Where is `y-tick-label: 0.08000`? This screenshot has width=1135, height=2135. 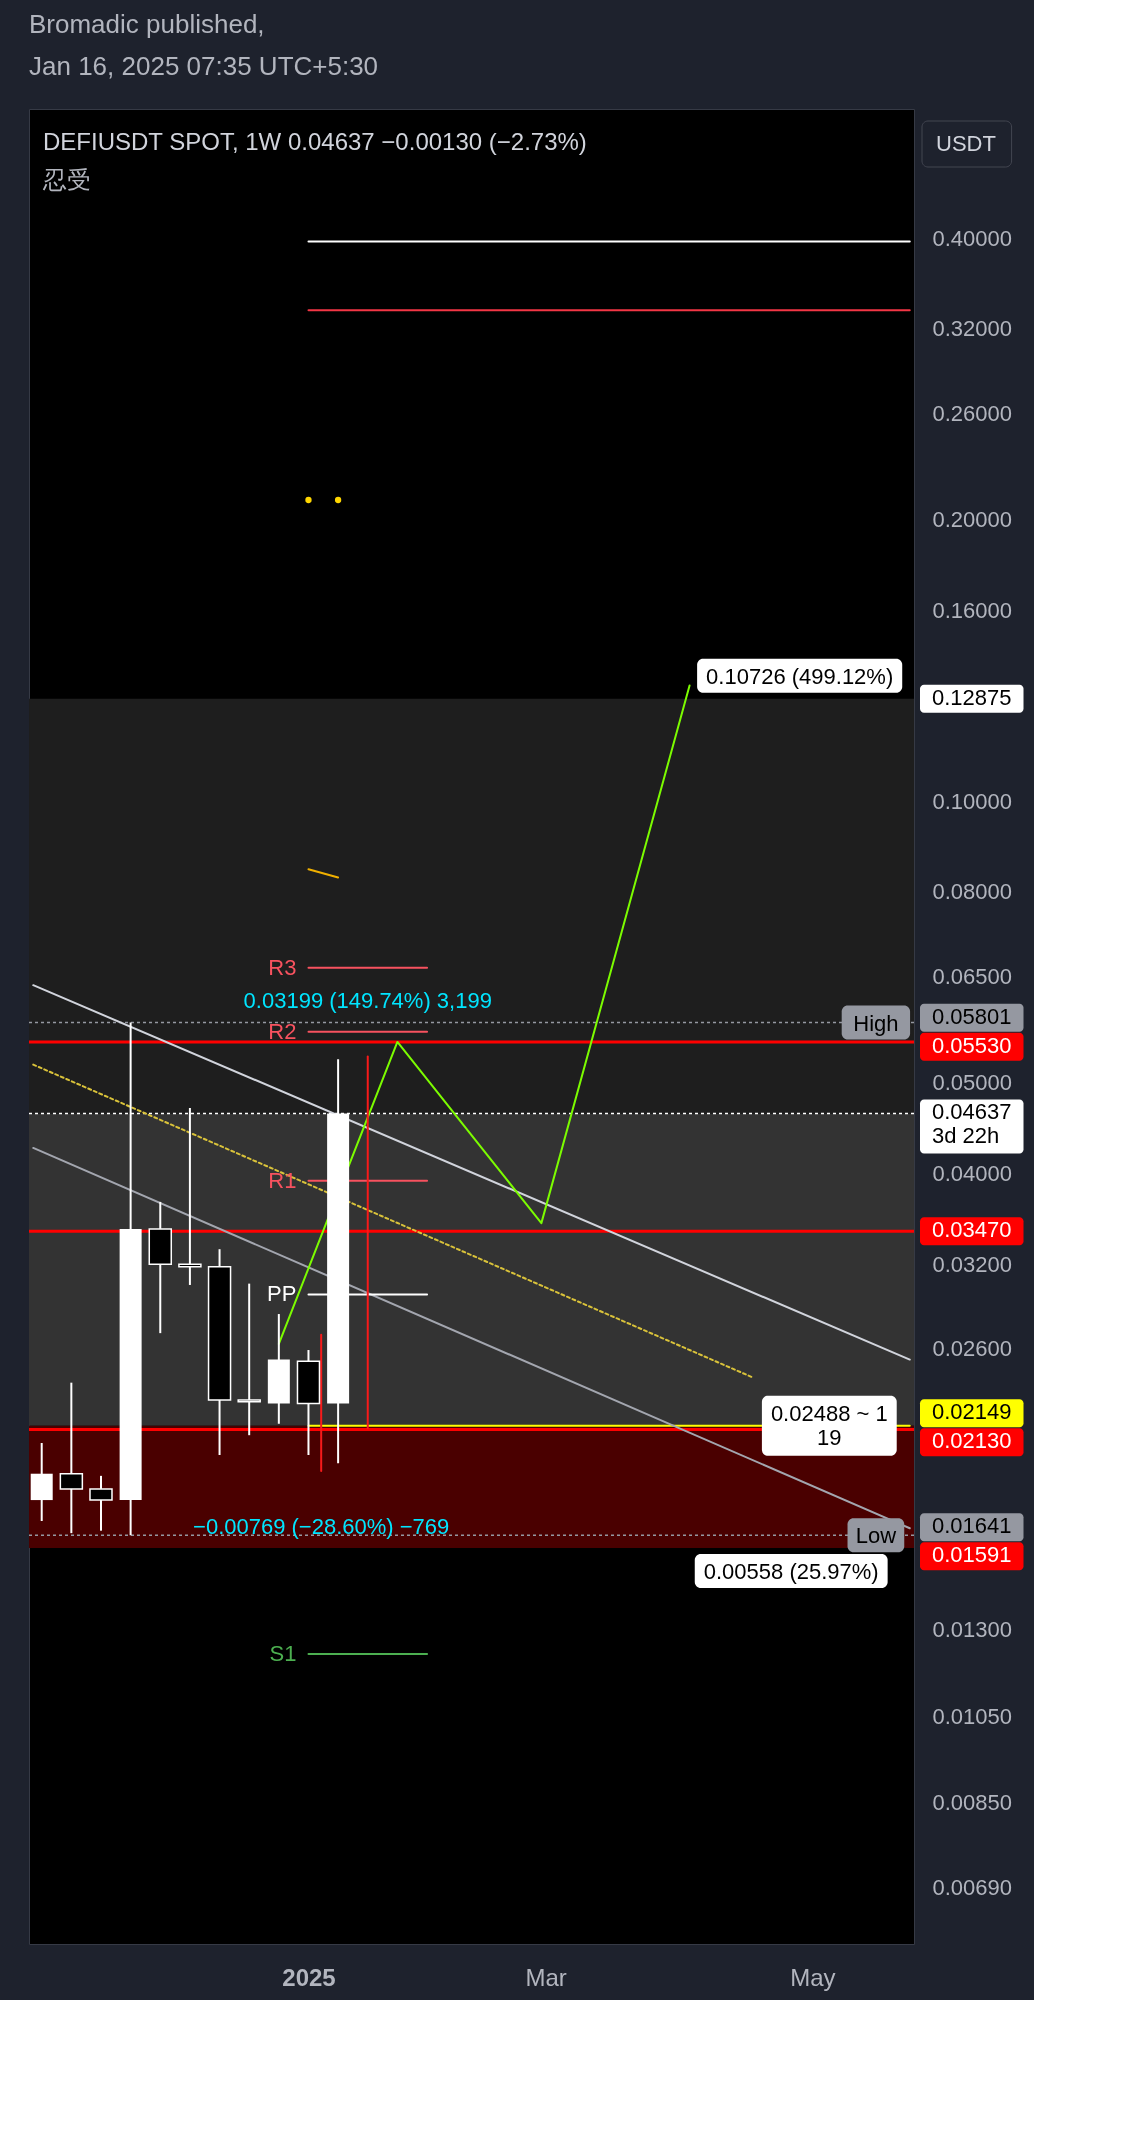
y-tick-label: 0.08000 is located at coordinates (972, 892).